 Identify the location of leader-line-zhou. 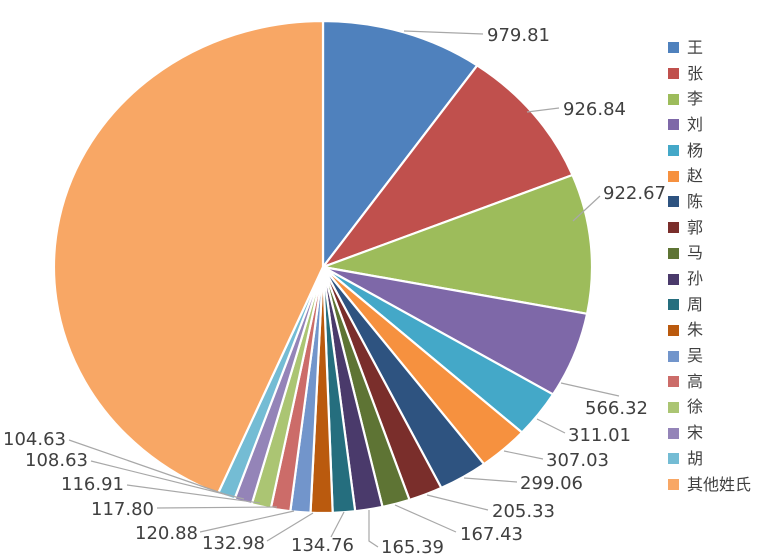
(337, 524).